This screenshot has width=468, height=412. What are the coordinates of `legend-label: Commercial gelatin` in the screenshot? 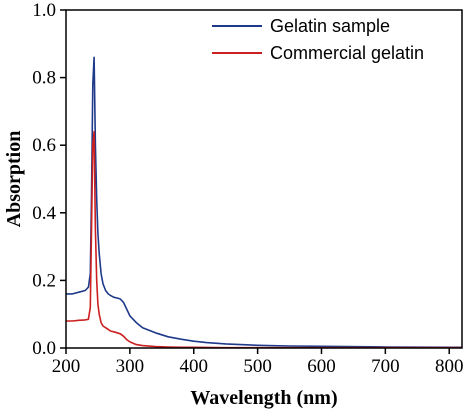 It's located at (347, 53).